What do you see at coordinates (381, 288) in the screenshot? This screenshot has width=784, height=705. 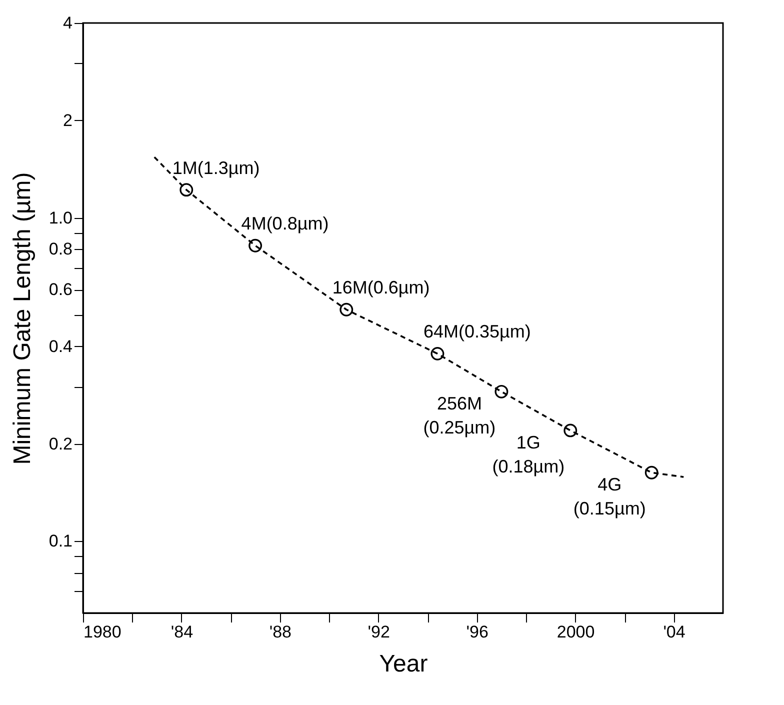 I see `annotation: 16M(0.6µm)` at bounding box center [381, 288].